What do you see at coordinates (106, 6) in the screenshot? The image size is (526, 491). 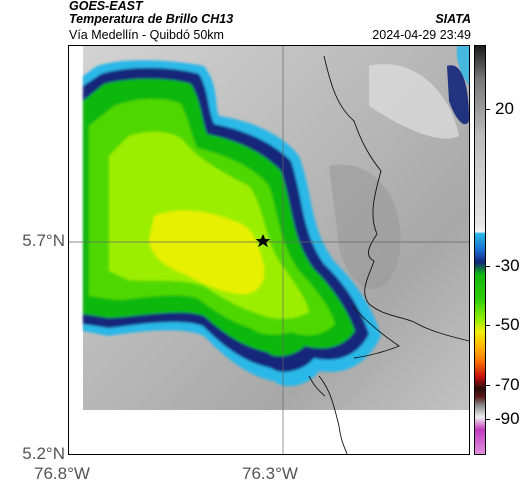 I see `satellite-title: GOES-EAST` at bounding box center [106, 6].